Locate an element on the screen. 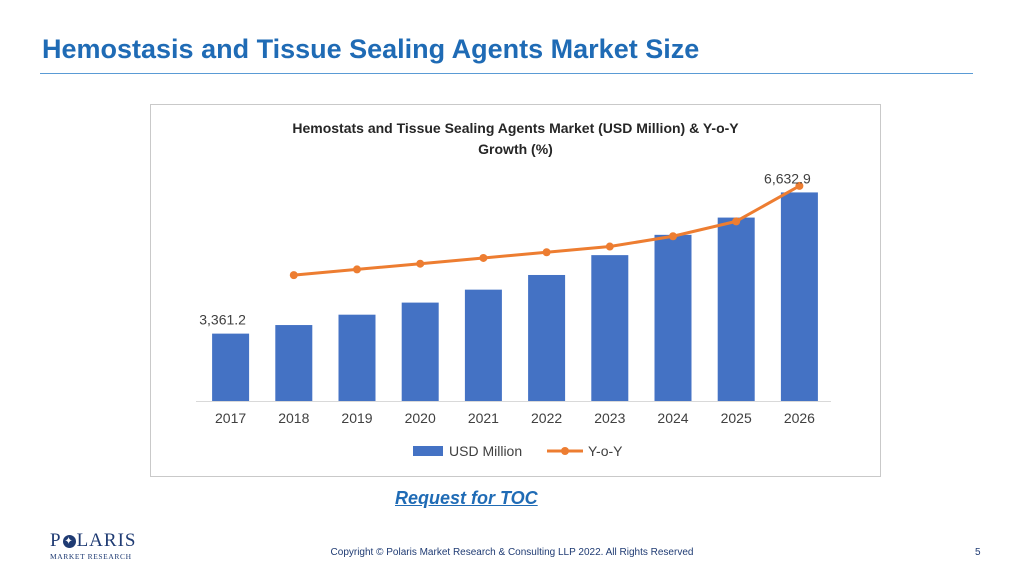  logo-wordmark: P ✦ LARIS is located at coordinates (93, 540).